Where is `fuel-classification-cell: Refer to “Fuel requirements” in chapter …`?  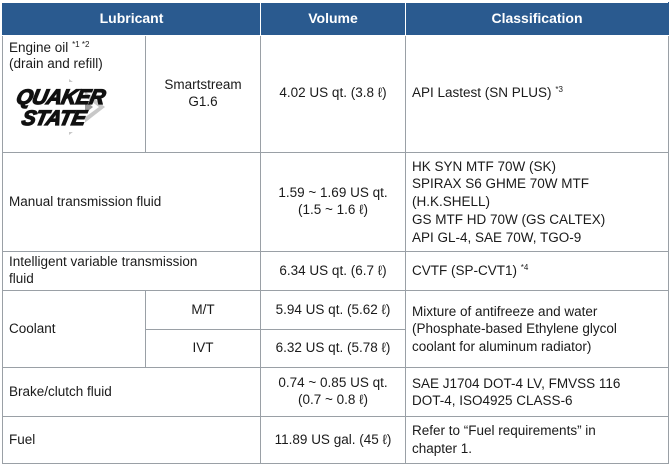 fuel-classification-cell: Refer to “Fuel requirements” in chapter … is located at coordinates (537, 440).